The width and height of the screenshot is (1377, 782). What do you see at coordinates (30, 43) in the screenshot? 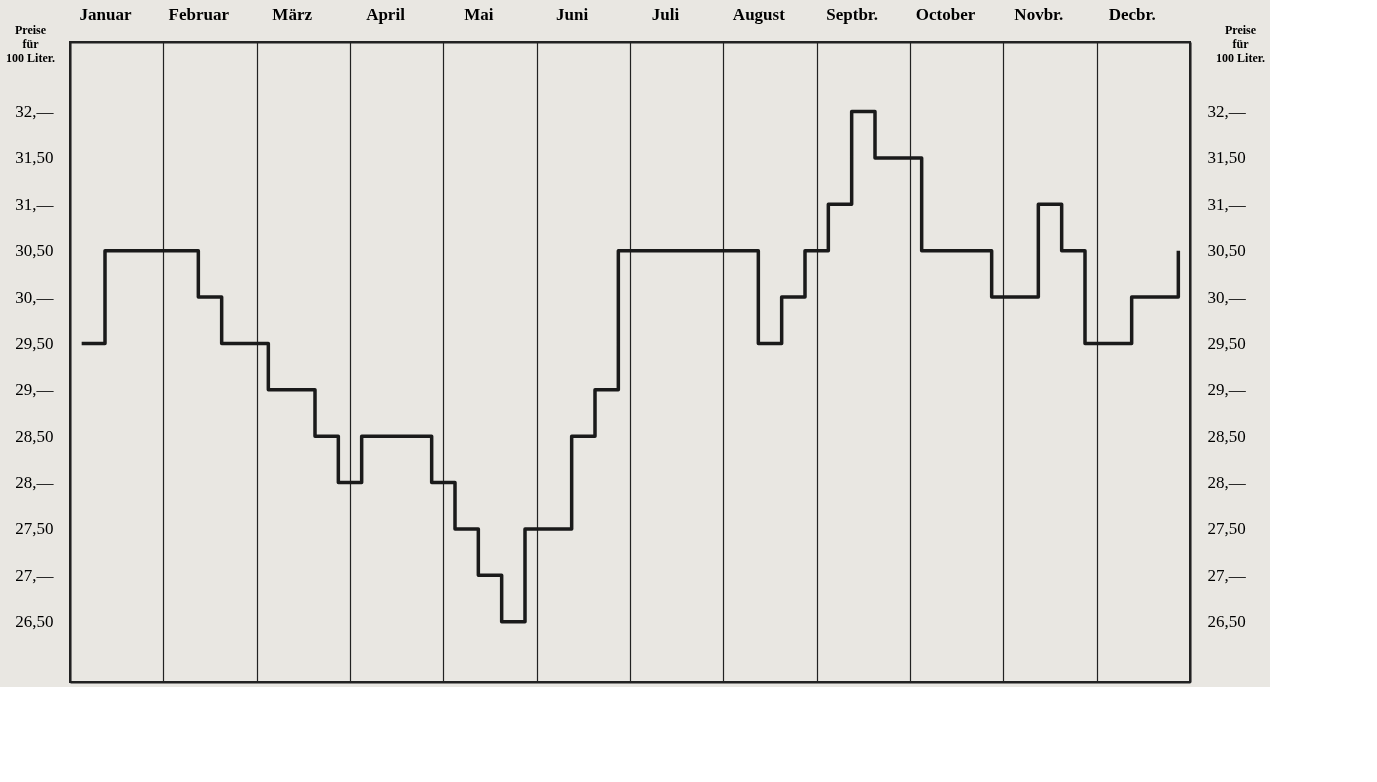
I see `y-axis-title: Preise für 100 Liter.` at bounding box center [30, 43].